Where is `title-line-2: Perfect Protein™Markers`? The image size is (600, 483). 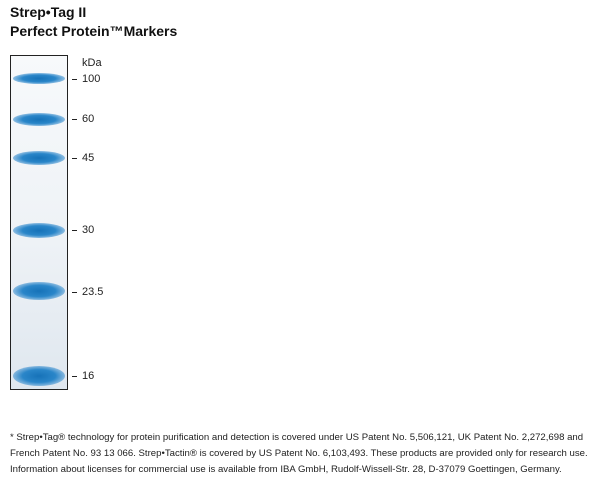 title-line-2: Perfect Protein™Markers is located at coordinates (94, 31).